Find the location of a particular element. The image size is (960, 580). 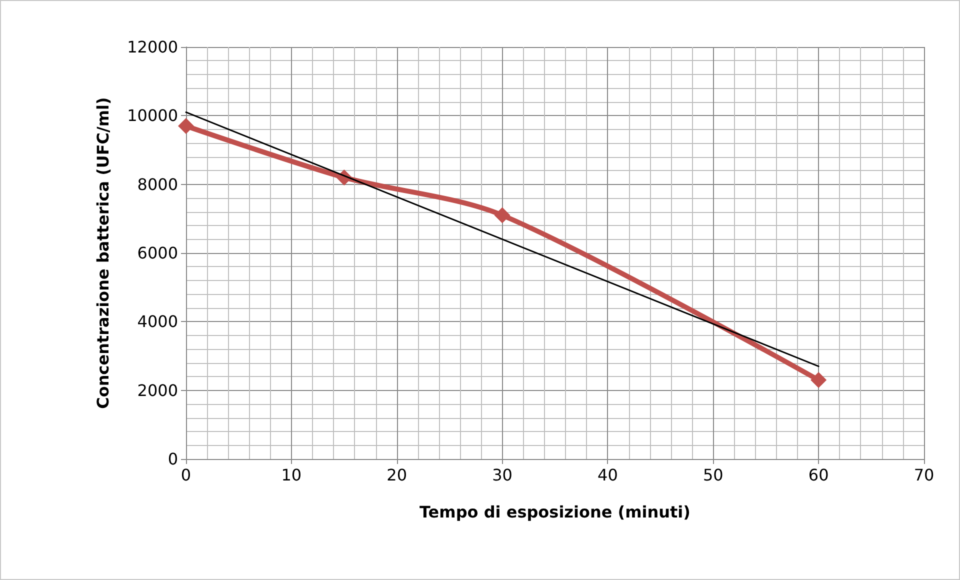

y-tick-label: 4000 is located at coordinates (157, 322).